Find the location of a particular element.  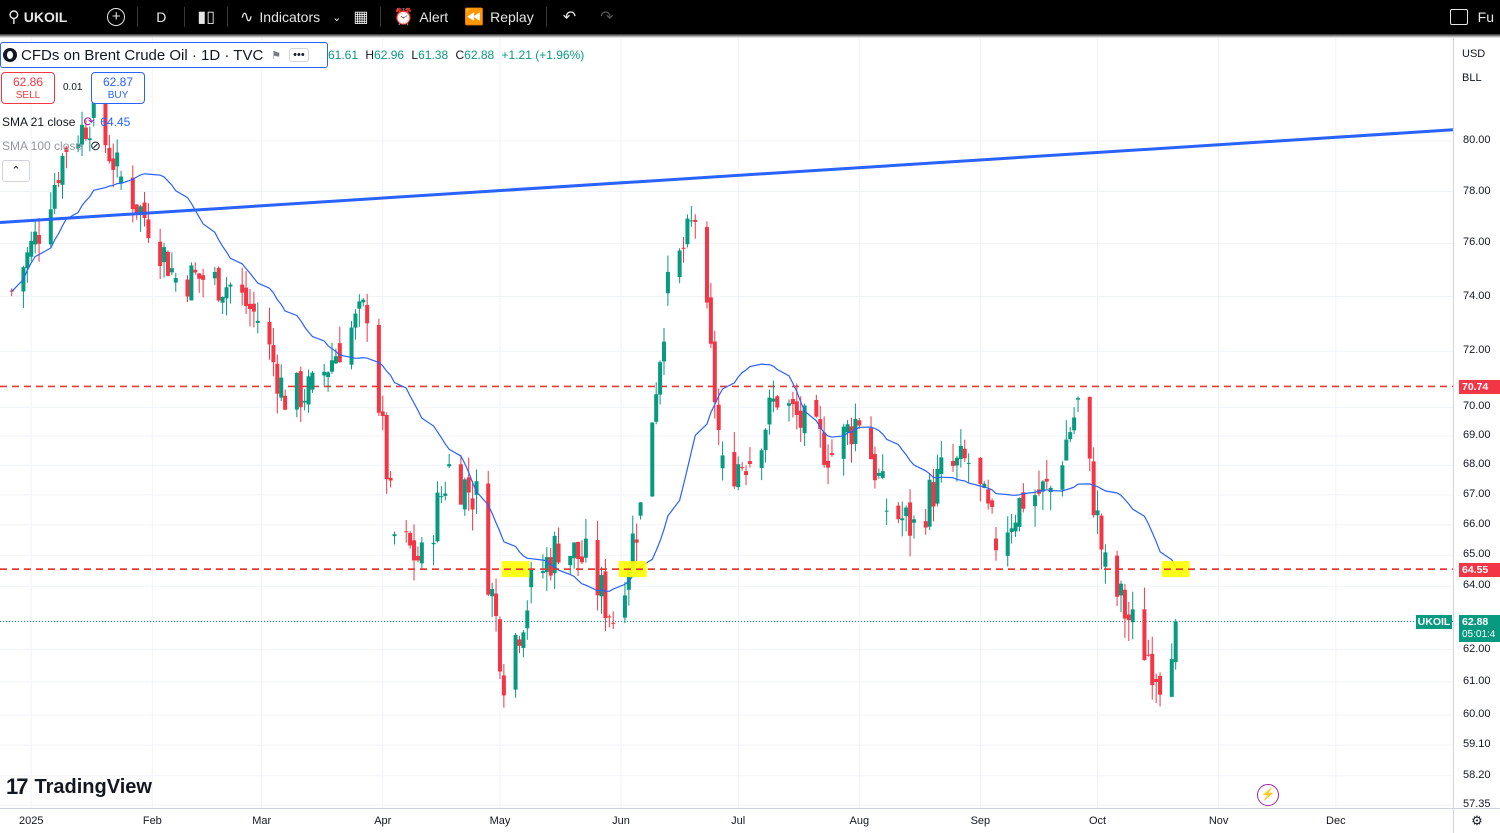

gear-icon: ⚙ is located at coordinates (1477, 820).